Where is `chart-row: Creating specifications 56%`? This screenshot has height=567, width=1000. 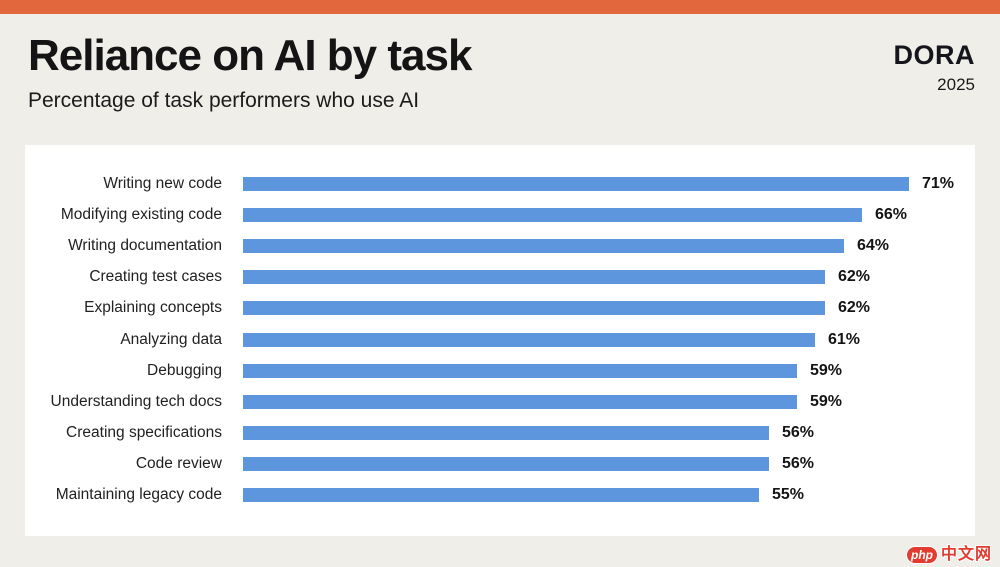 chart-row: Creating specifications 56% is located at coordinates (500, 433).